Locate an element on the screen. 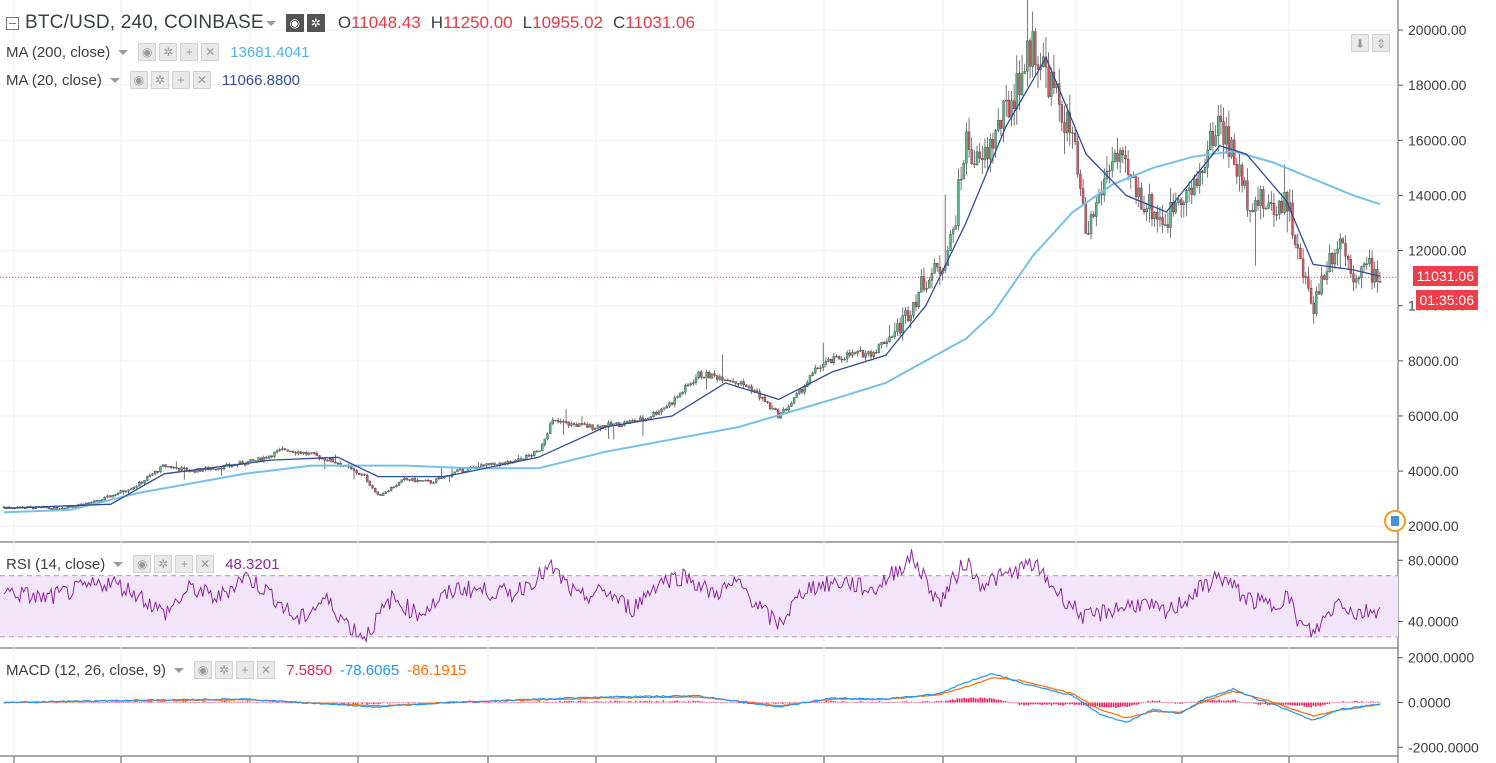 The image size is (1496, 763). eye-icon: ◉ is located at coordinates (138, 80).